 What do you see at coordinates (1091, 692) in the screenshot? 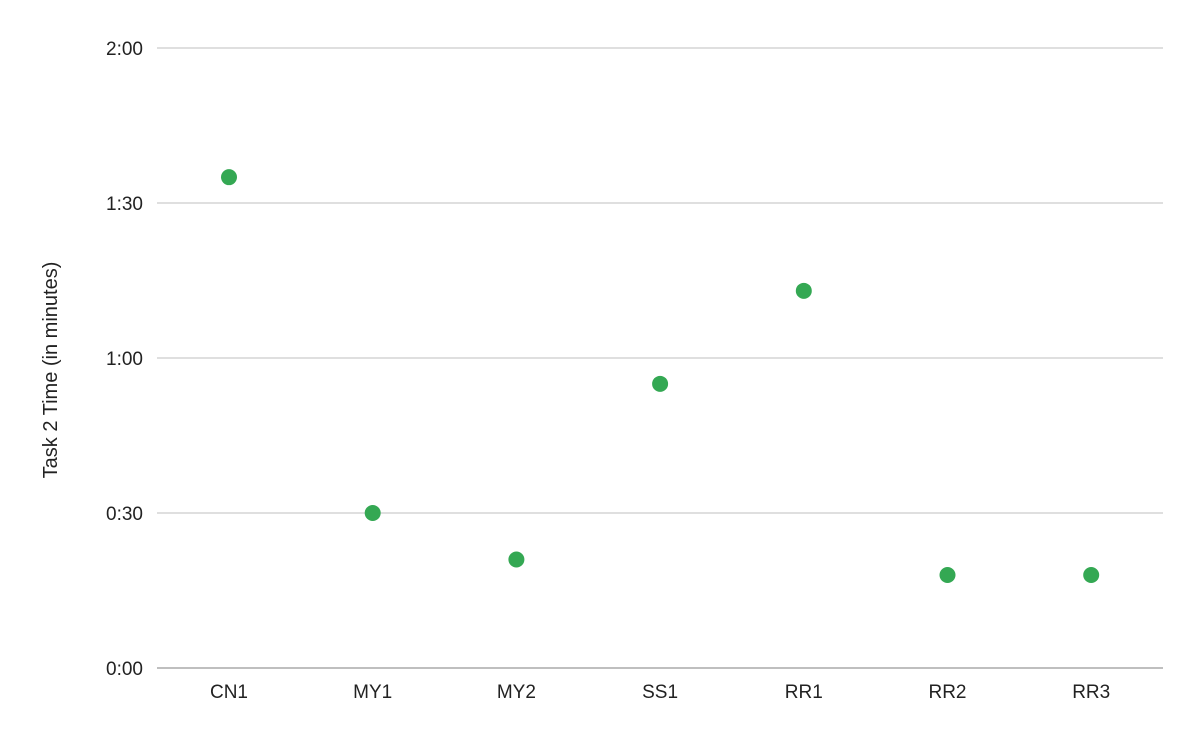
I see `x-tick-label: RR3` at bounding box center [1091, 692].